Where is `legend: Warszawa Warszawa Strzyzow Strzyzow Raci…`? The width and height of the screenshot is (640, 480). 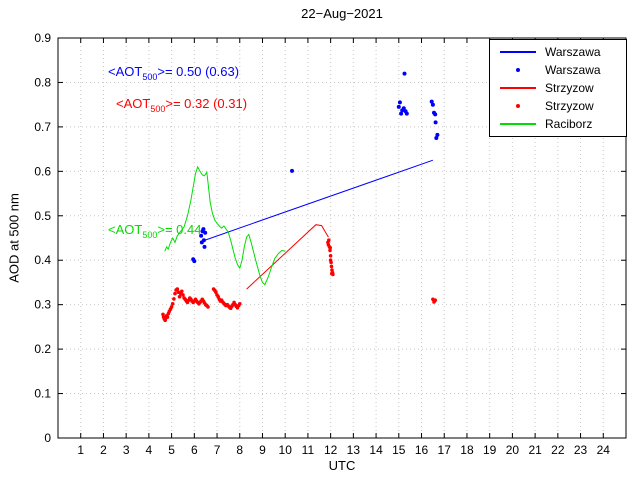
legend: Warszawa Warszawa Strzyzow Strzyzow Raci… is located at coordinates (558, 88).